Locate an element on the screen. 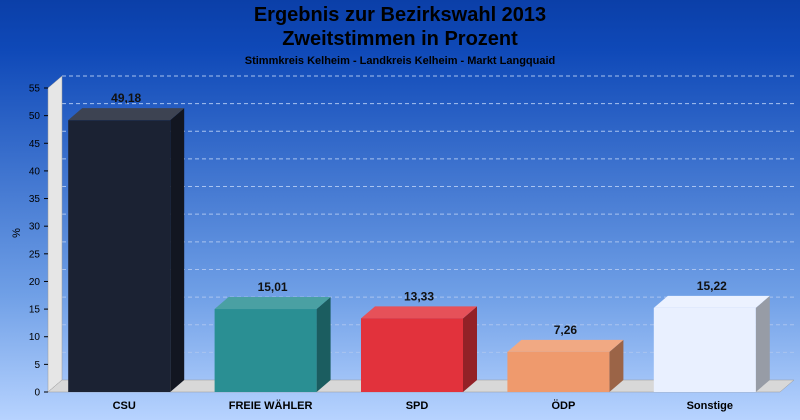  y-tick-label: 50 is located at coordinates (35, 116).